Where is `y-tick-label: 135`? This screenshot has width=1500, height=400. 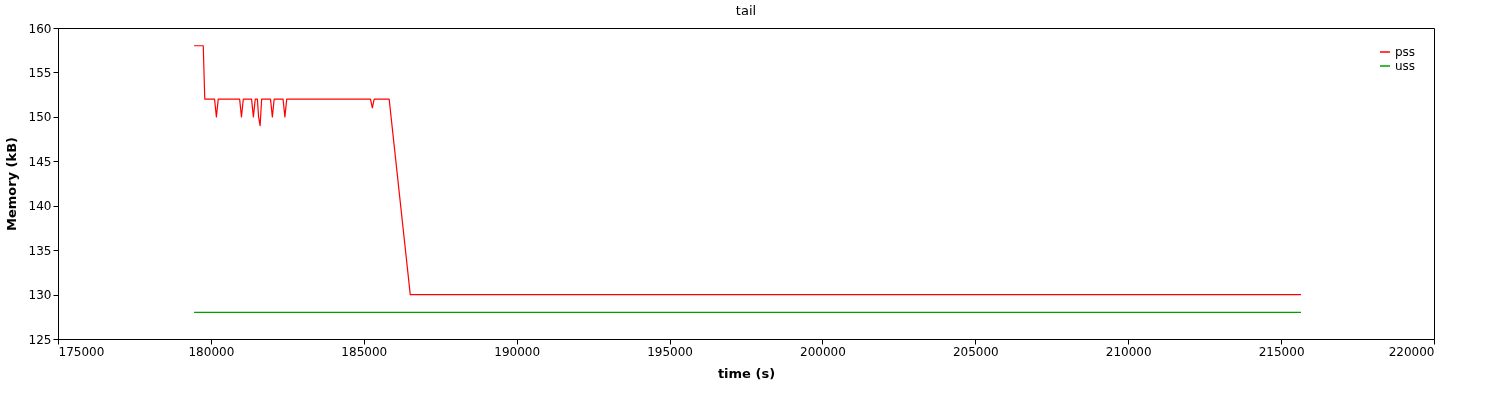 y-tick-label: 135 is located at coordinates (40, 250).